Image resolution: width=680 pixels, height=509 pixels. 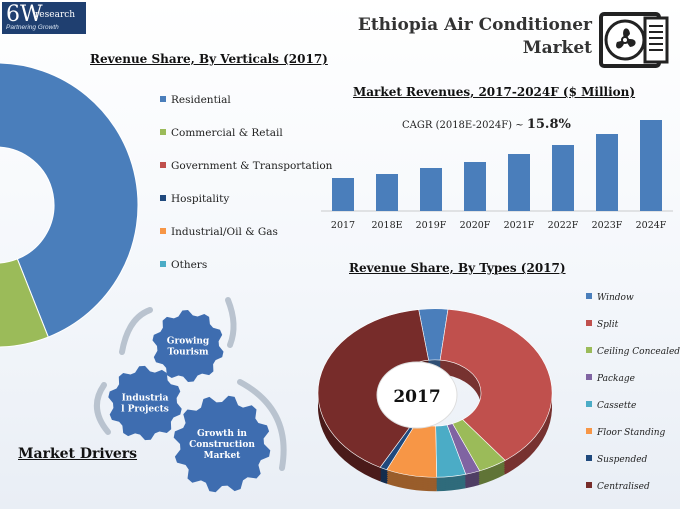 What do you see at coordinates (78, 454) in the screenshot?
I see `market-drivers-title: Market Drivers` at bounding box center [78, 454].